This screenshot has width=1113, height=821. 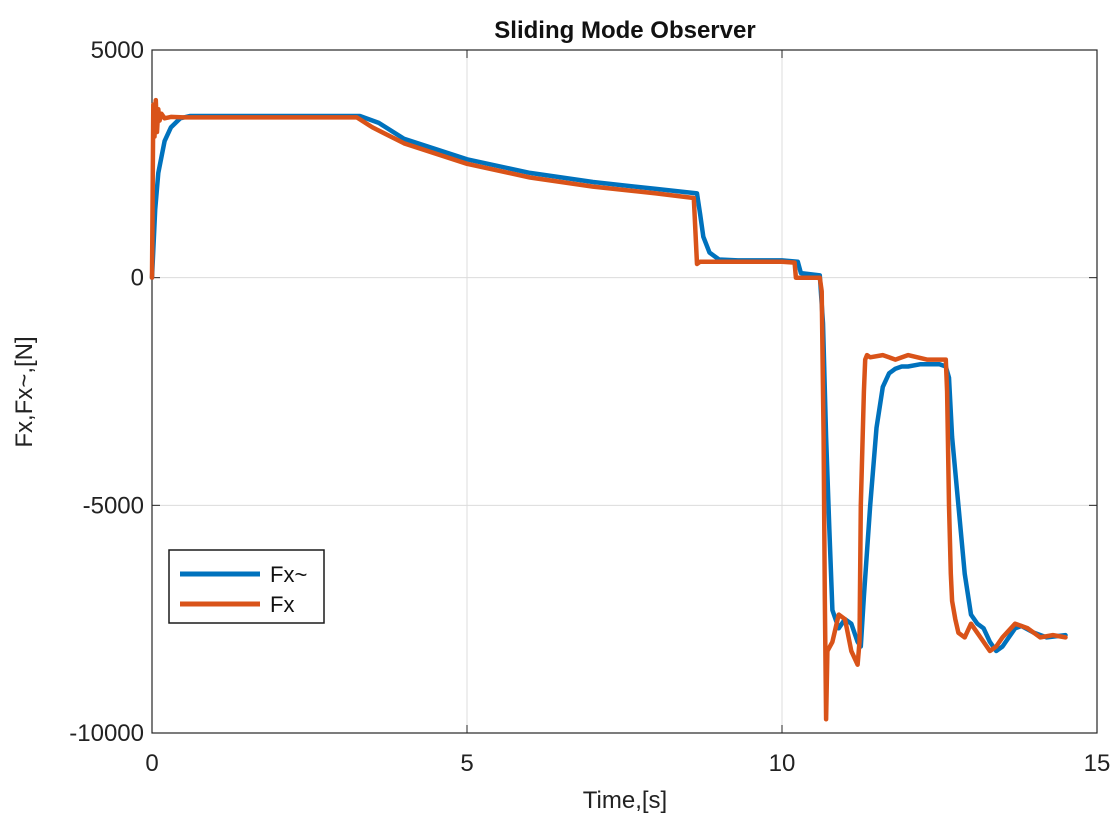 I want to click on legend: Fx~ Fx, so click(x=246, y=586).